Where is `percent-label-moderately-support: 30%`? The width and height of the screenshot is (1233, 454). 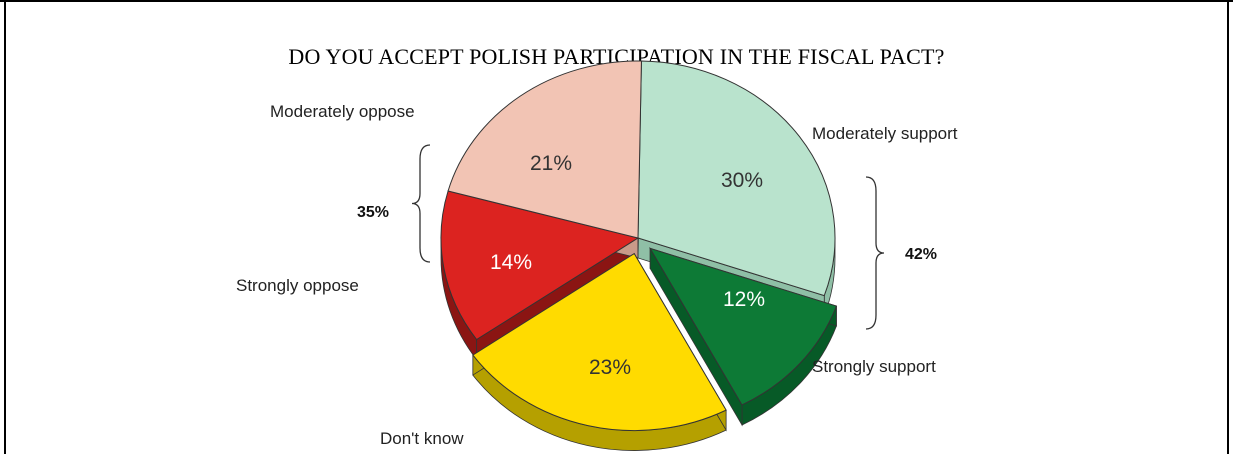 percent-label-moderately-support: 30% is located at coordinates (742, 180).